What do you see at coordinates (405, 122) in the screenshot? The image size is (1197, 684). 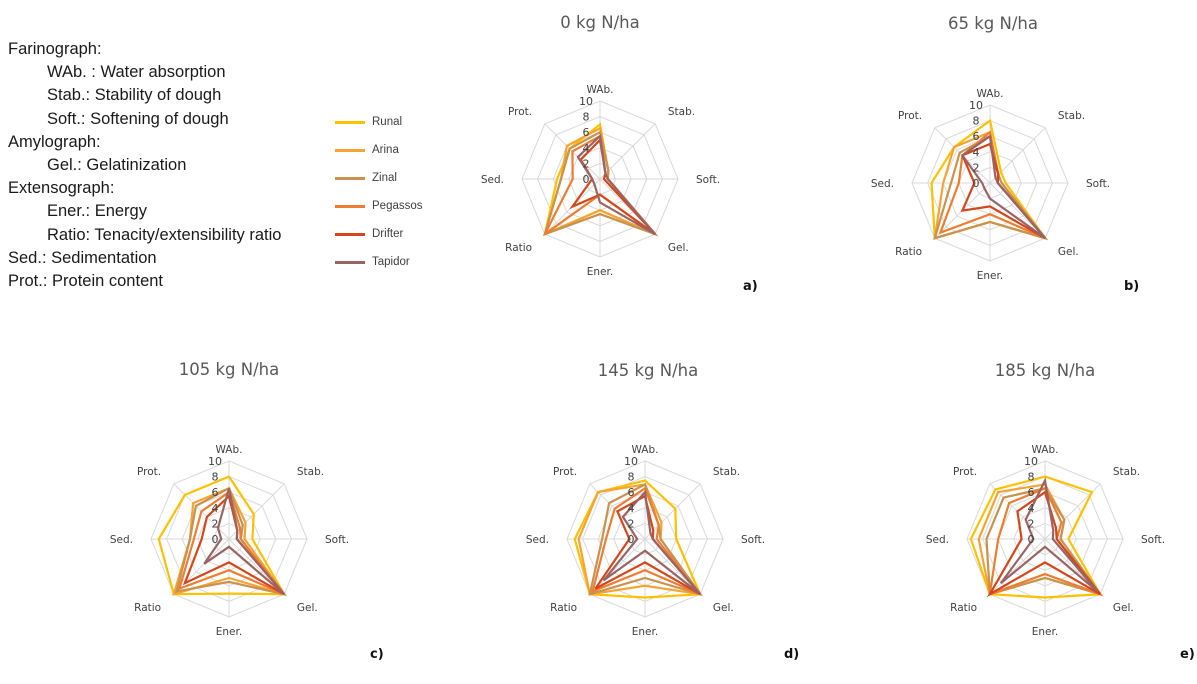 I see `legend-item: Runal` at bounding box center [405, 122].